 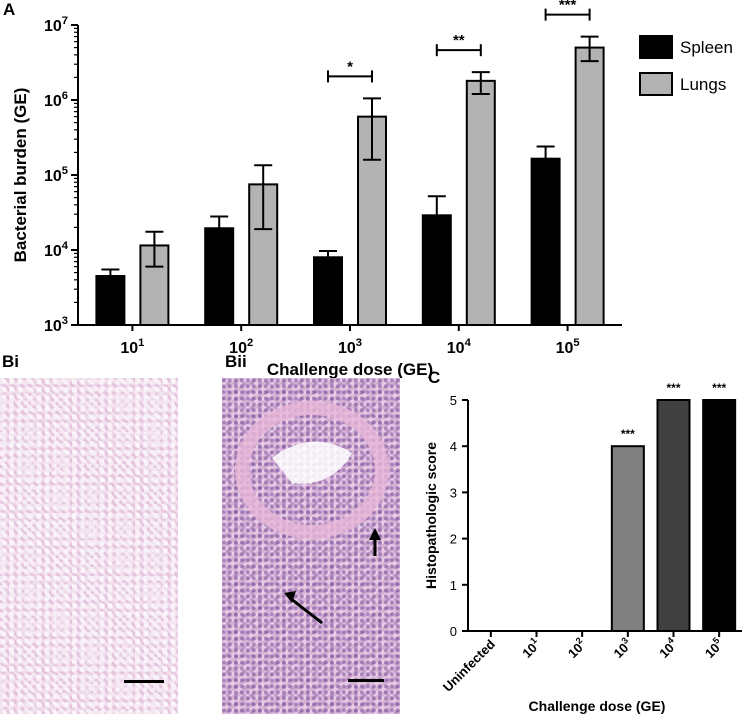 What do you see at coordinates (89, 546) in the screenshot?
I see `histology-image-bi` at bounding box center [89, 546].